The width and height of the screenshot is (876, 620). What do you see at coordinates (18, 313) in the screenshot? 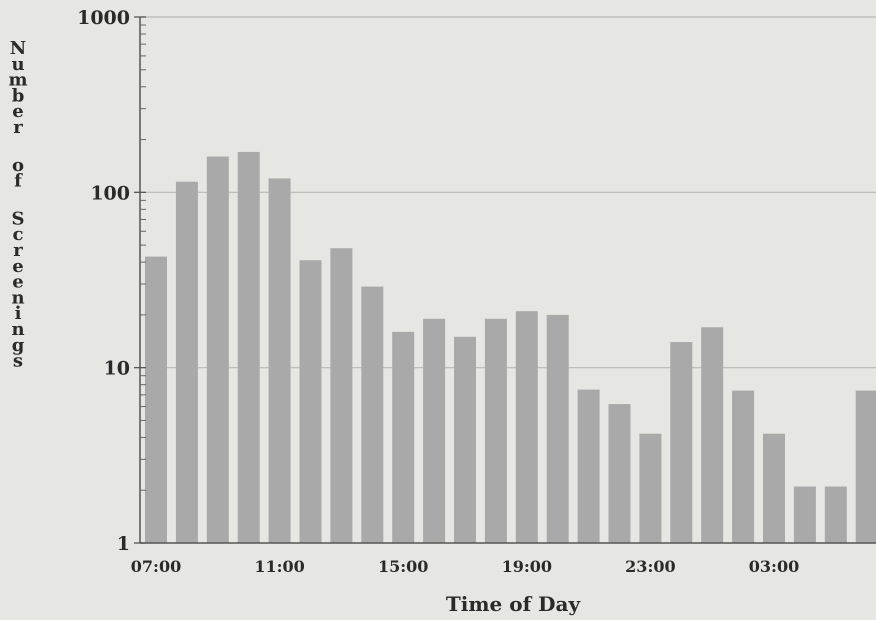
I see `y-axis-title-char: i` at bounding box center [18, 313].